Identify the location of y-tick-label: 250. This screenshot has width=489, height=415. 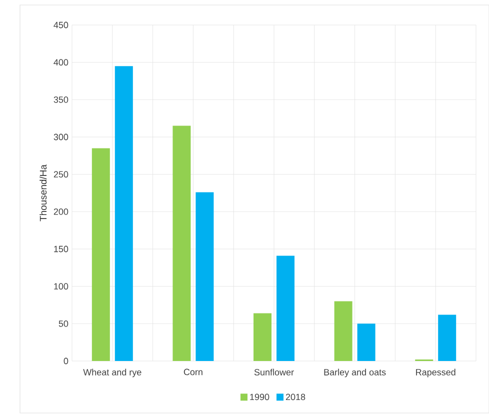
(61, 174).